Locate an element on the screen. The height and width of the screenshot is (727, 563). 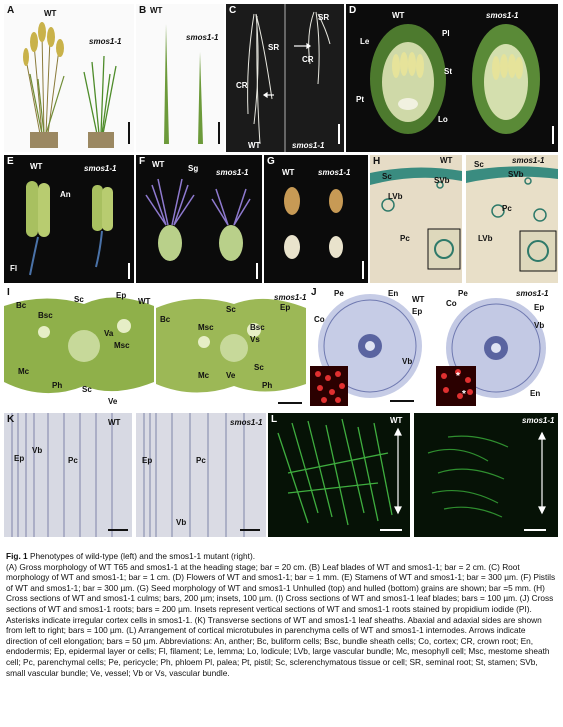
panel-g: G WT smos1-1 is located at coordinates (316, 219).